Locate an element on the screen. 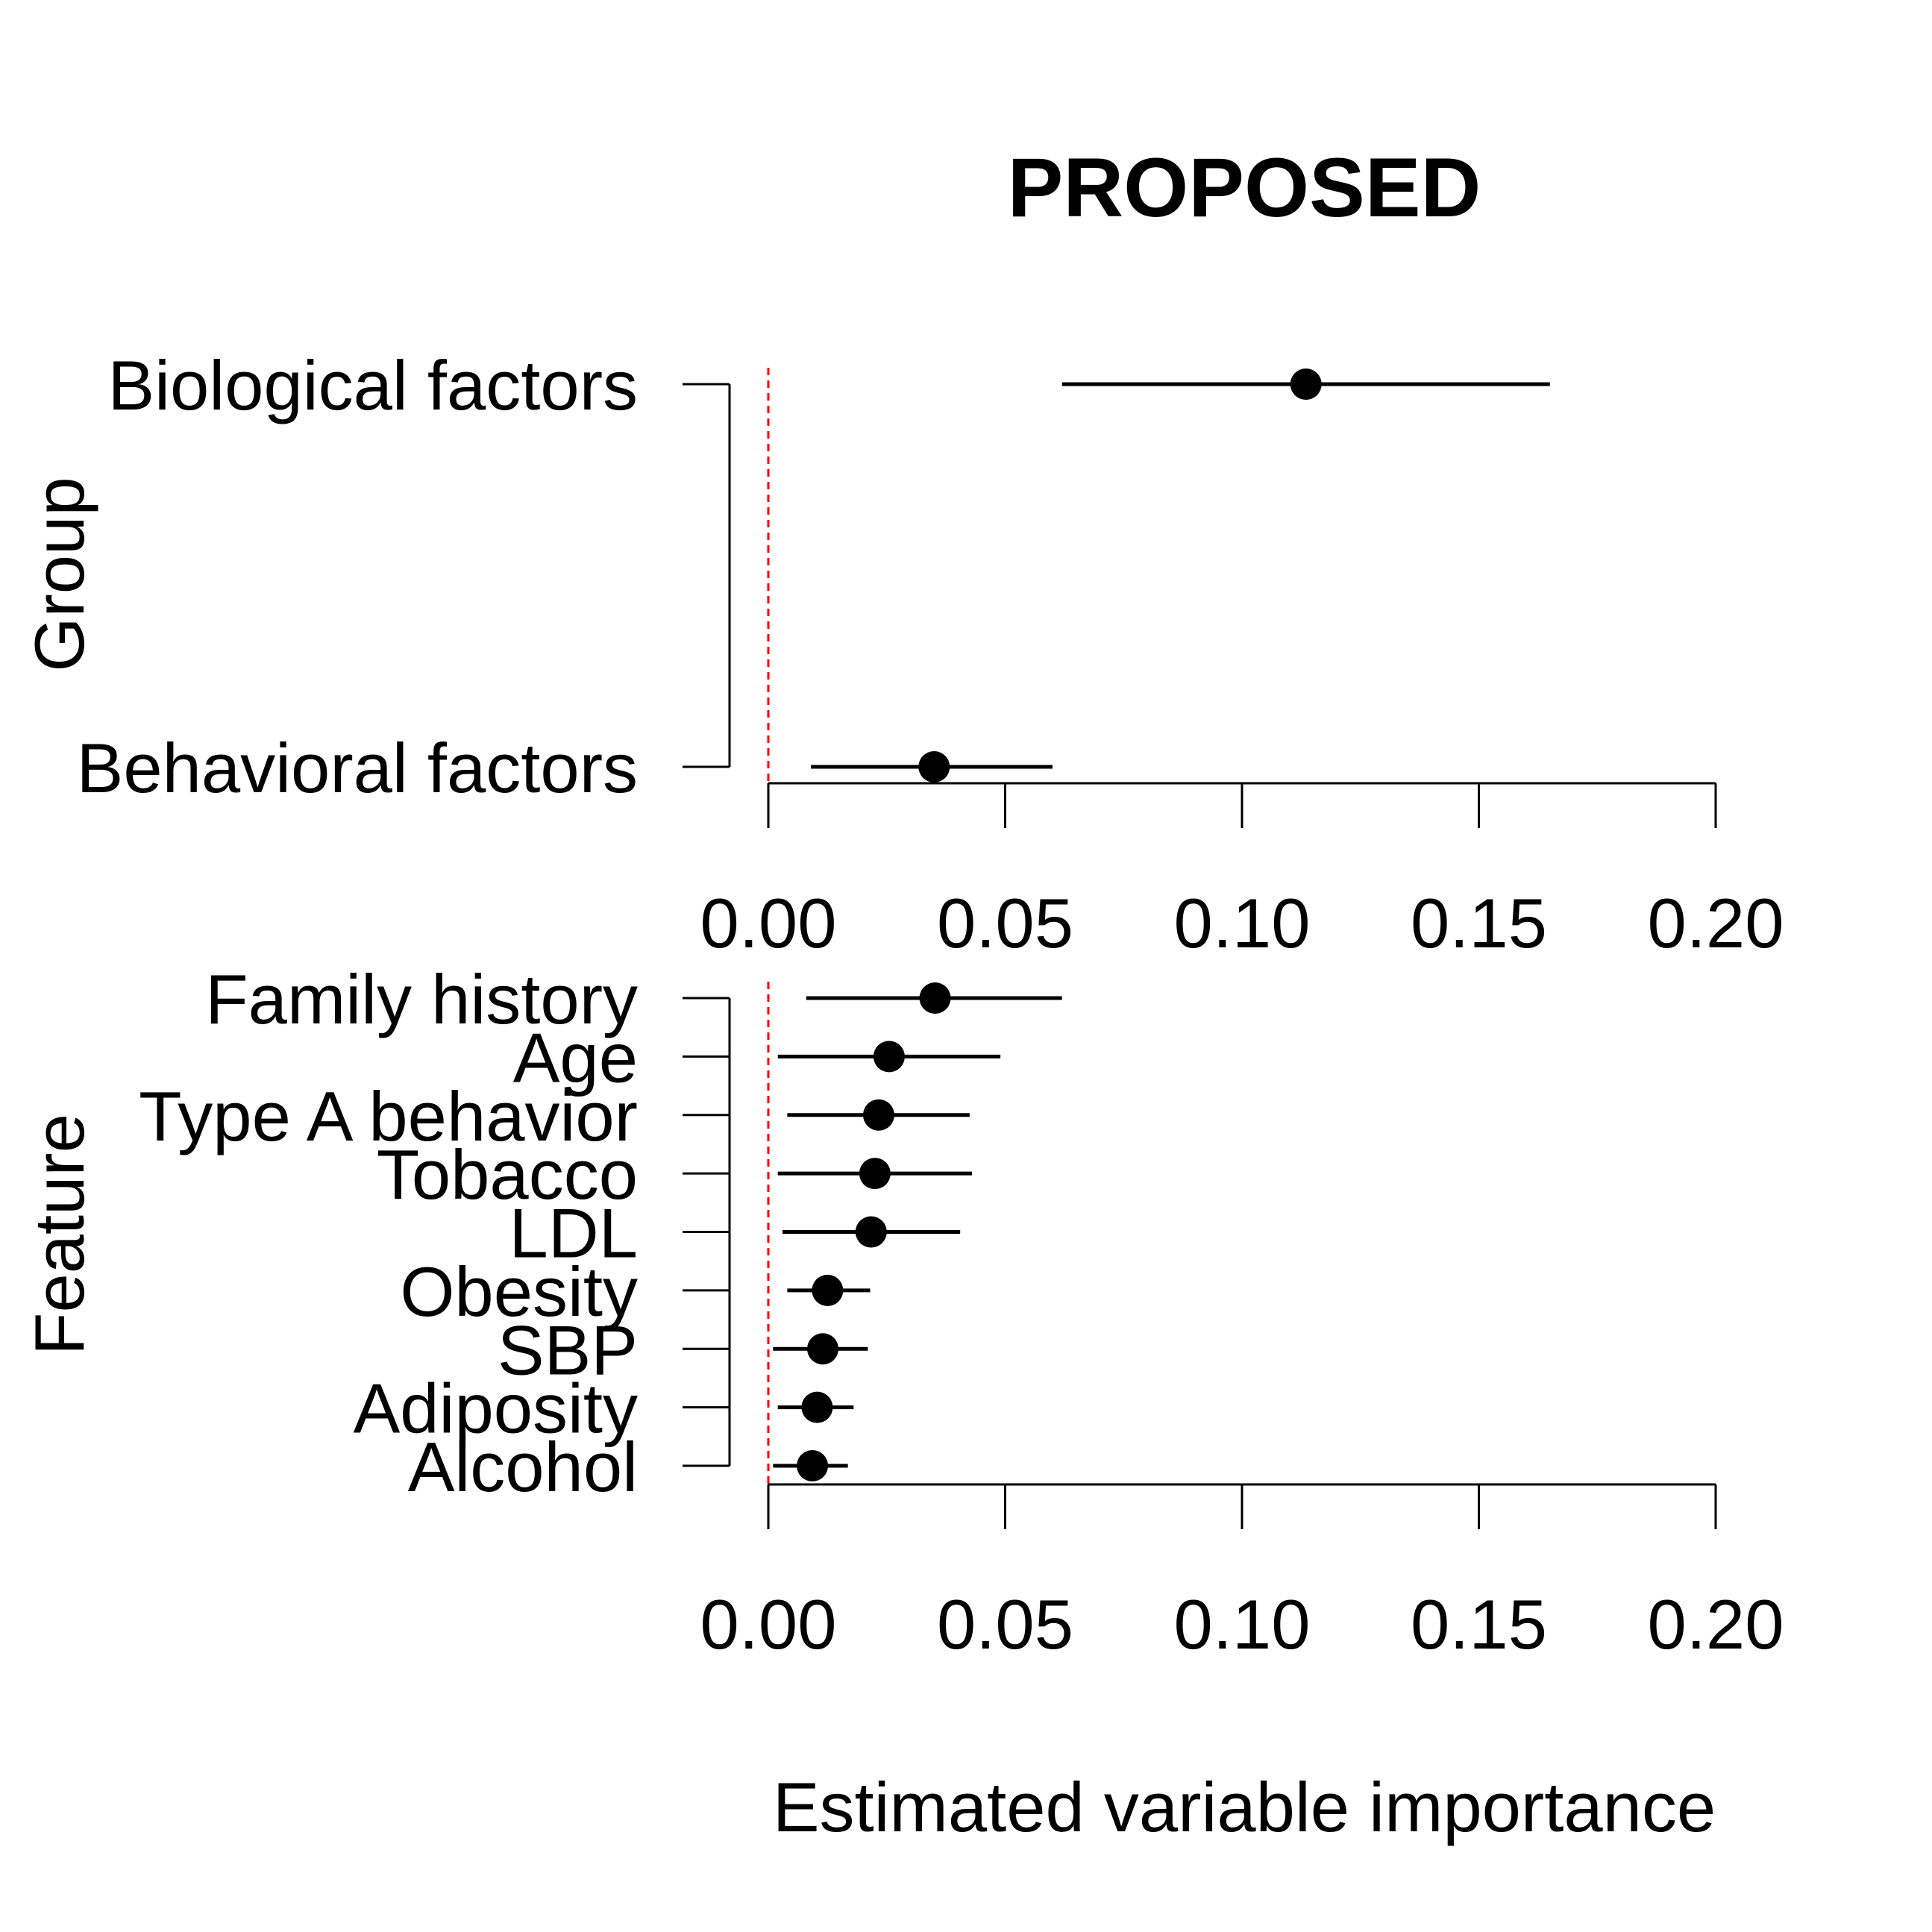  y-tick-label: Family history is located at coordinates (421, 999).